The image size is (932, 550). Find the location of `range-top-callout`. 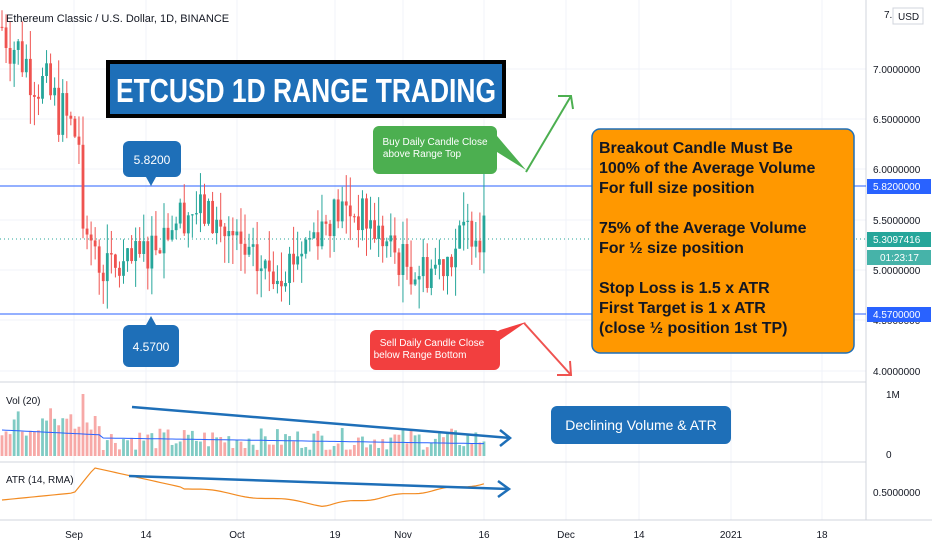

range-top-callout is located at coordinates (152, 159).